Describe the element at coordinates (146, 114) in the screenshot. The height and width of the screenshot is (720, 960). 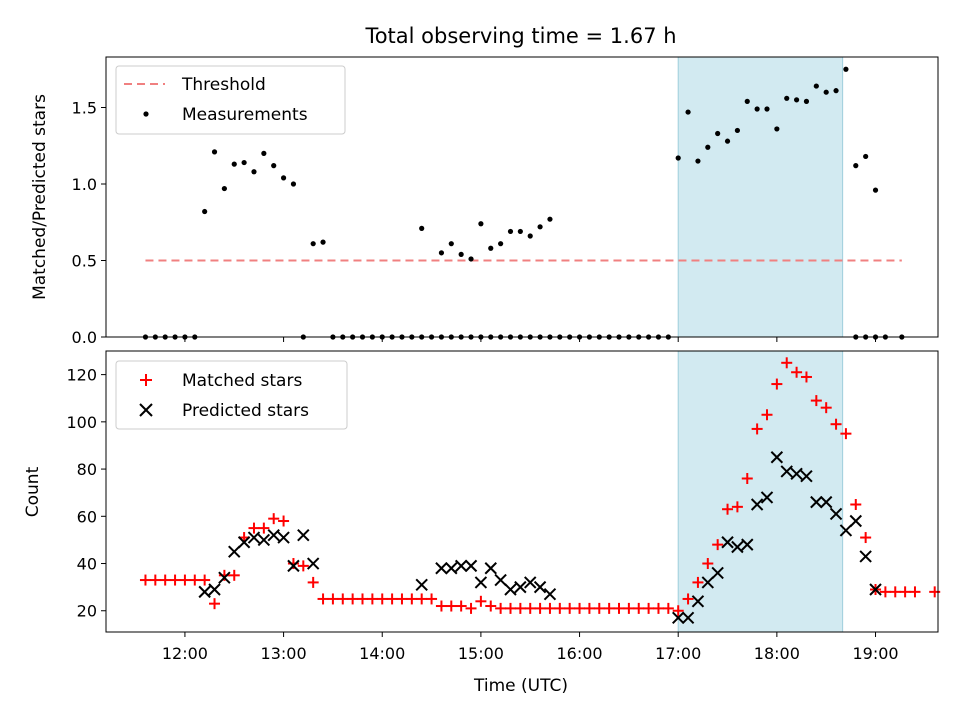
I see `legend-measurements-swatch` at that location.